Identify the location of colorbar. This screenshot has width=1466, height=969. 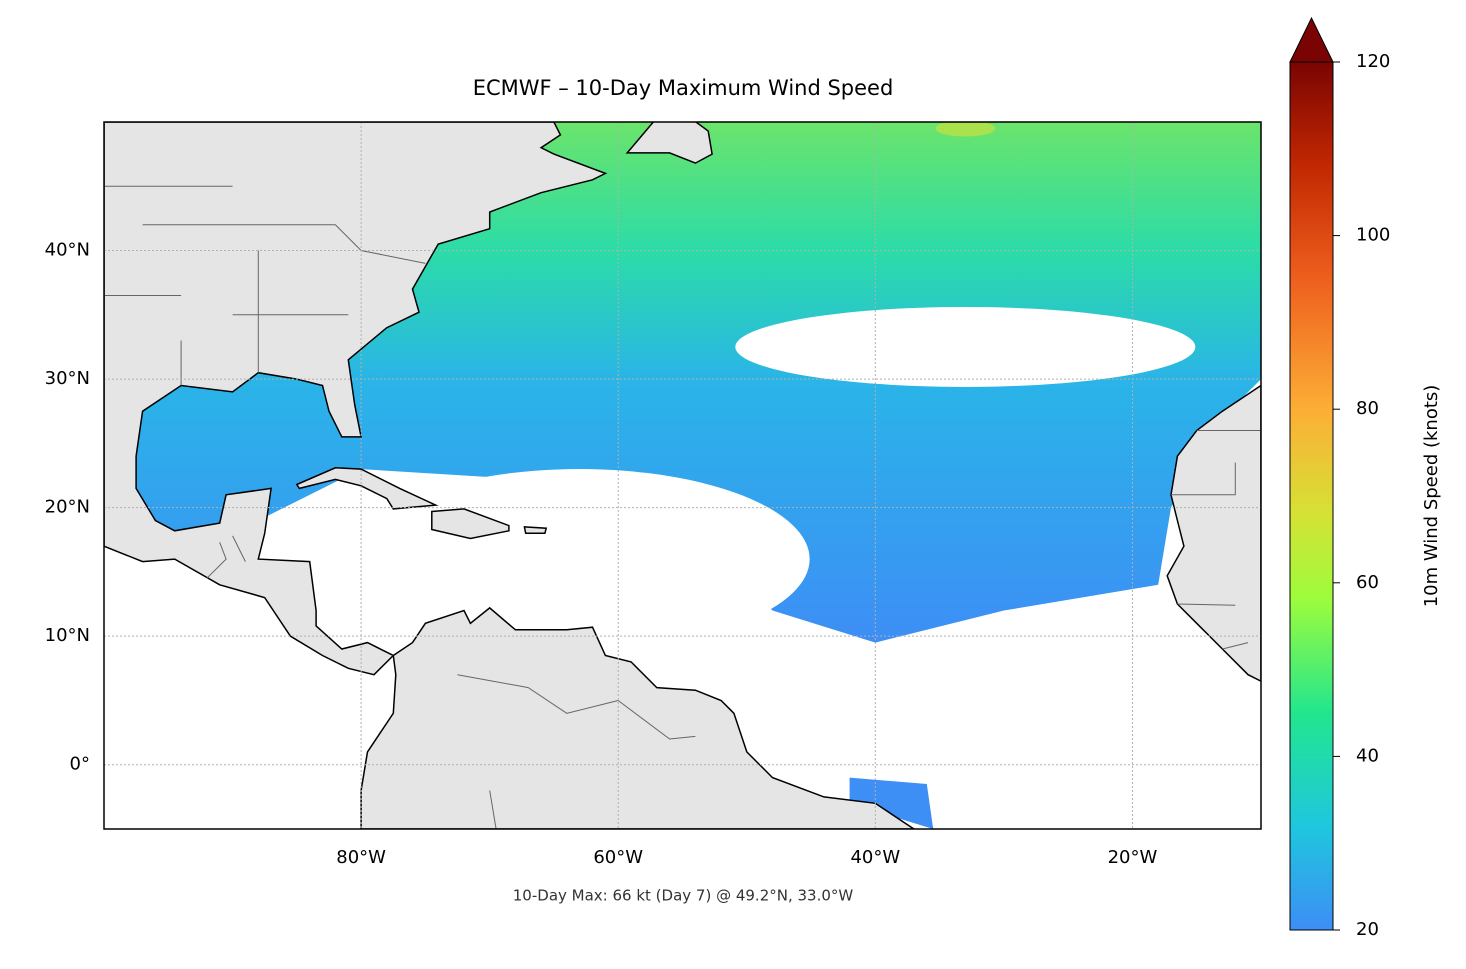
(1311, 496).